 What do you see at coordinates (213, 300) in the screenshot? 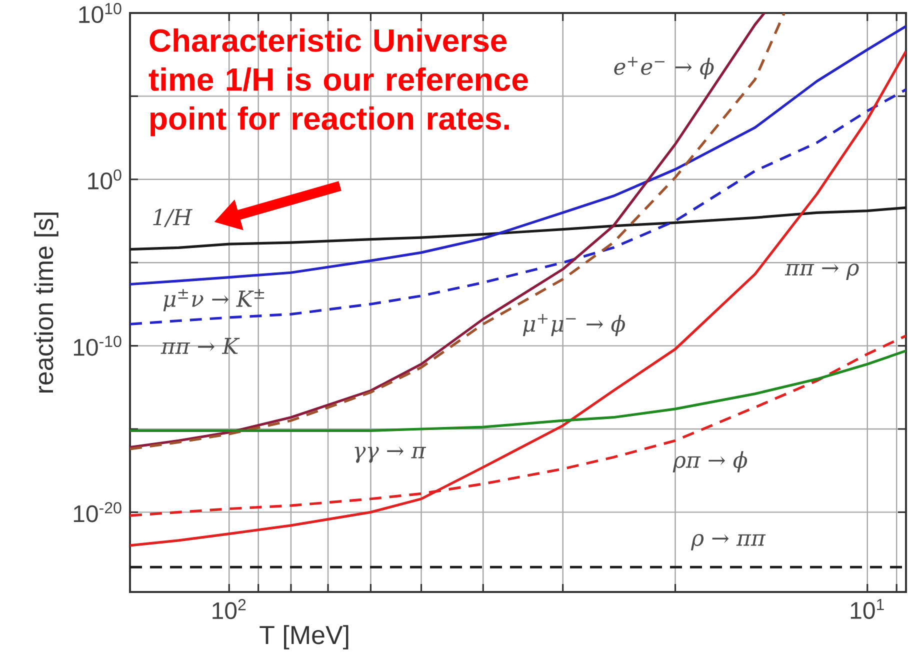
I see `series-label: μ$^{±}$ν → K$^{±}$` at bounding box center [213, 300].